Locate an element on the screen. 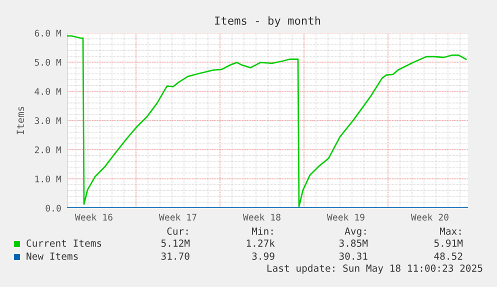 Image resolution: width=497 pixels, height=287 pixels. x-tick-label: Week 17 is located at coordinates (177, 217).